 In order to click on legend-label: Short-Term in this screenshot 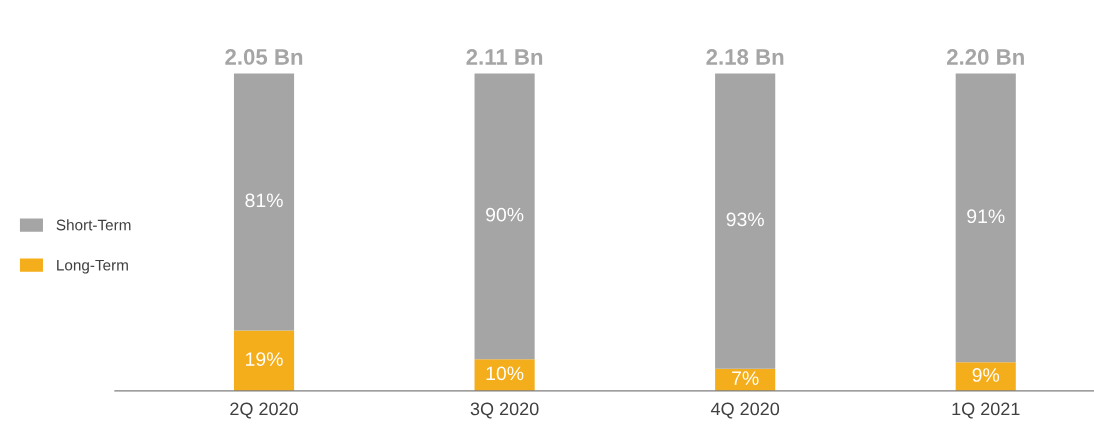, I will do `click(93, 225)`.